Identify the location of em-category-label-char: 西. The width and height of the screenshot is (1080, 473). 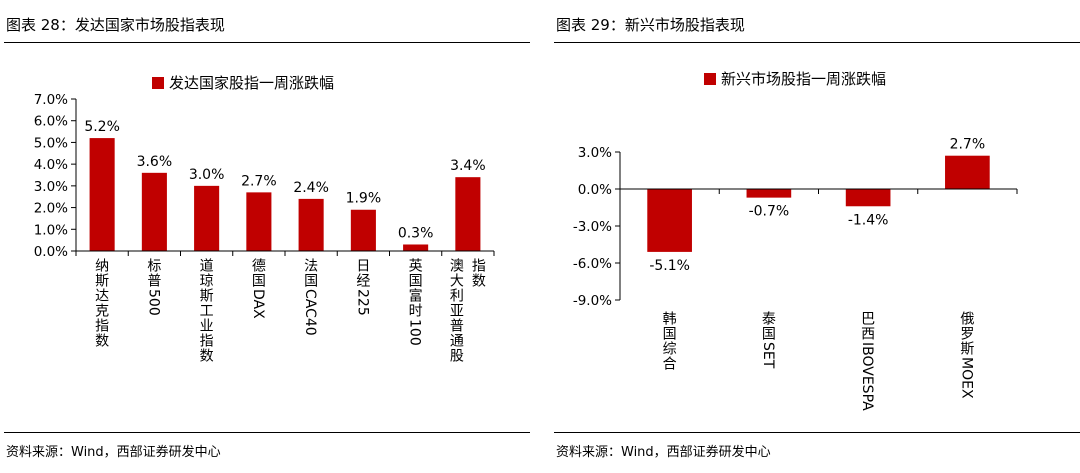
(868, 334).